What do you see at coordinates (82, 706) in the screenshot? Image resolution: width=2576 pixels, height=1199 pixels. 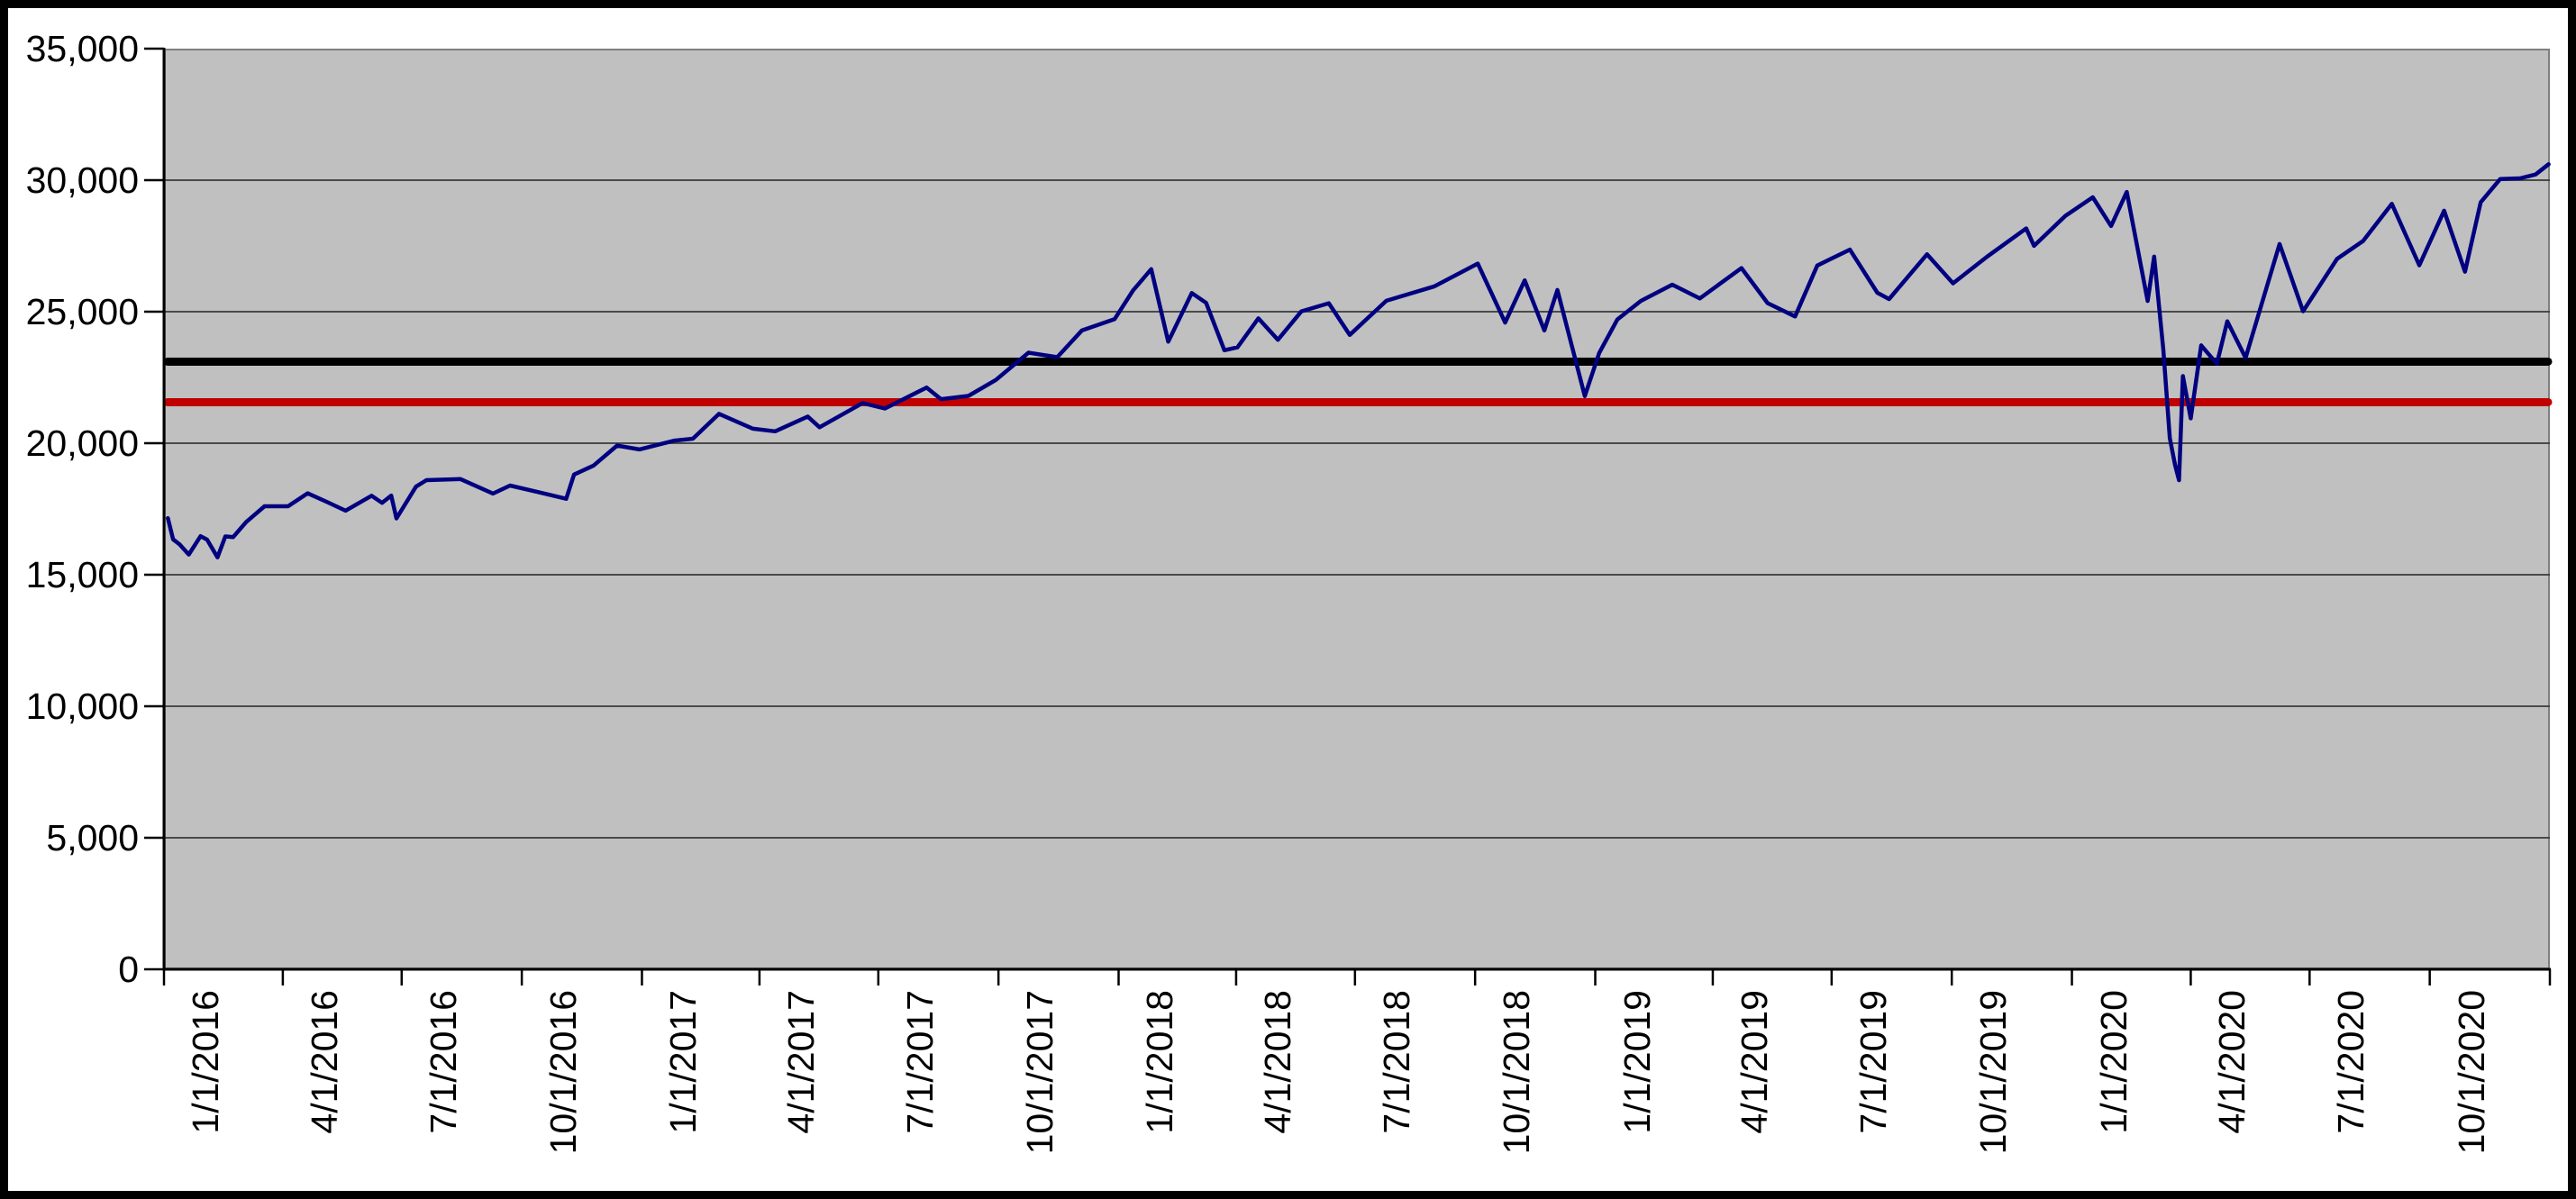 I see `y-tick-label: 10,000` at bounding box center [82, 706].